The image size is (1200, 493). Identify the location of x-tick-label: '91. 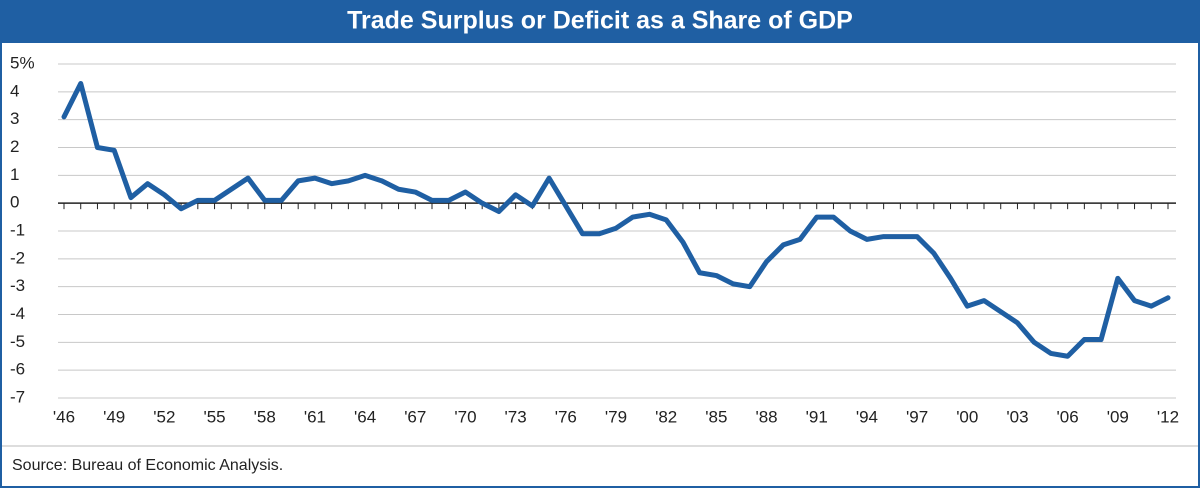
(817, 416).